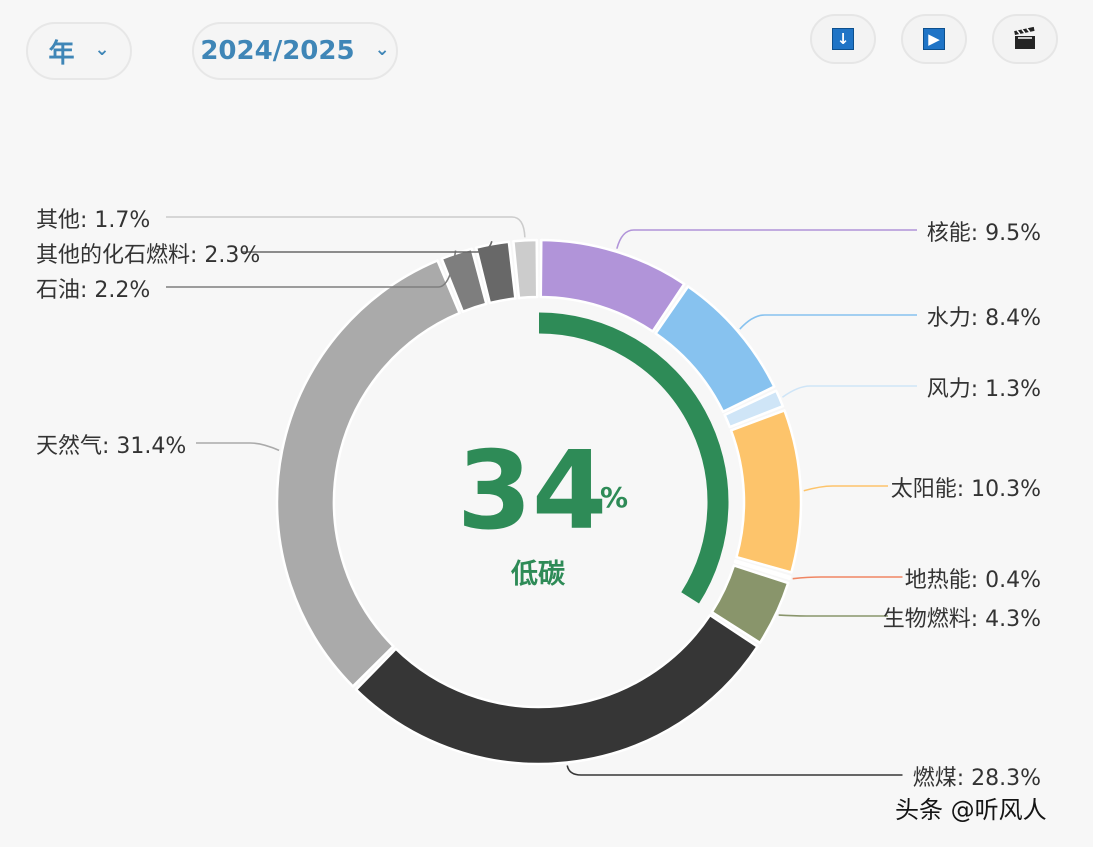 The image size is (1093, 847). I want to click on play-button: ▶, so click(934, 39).